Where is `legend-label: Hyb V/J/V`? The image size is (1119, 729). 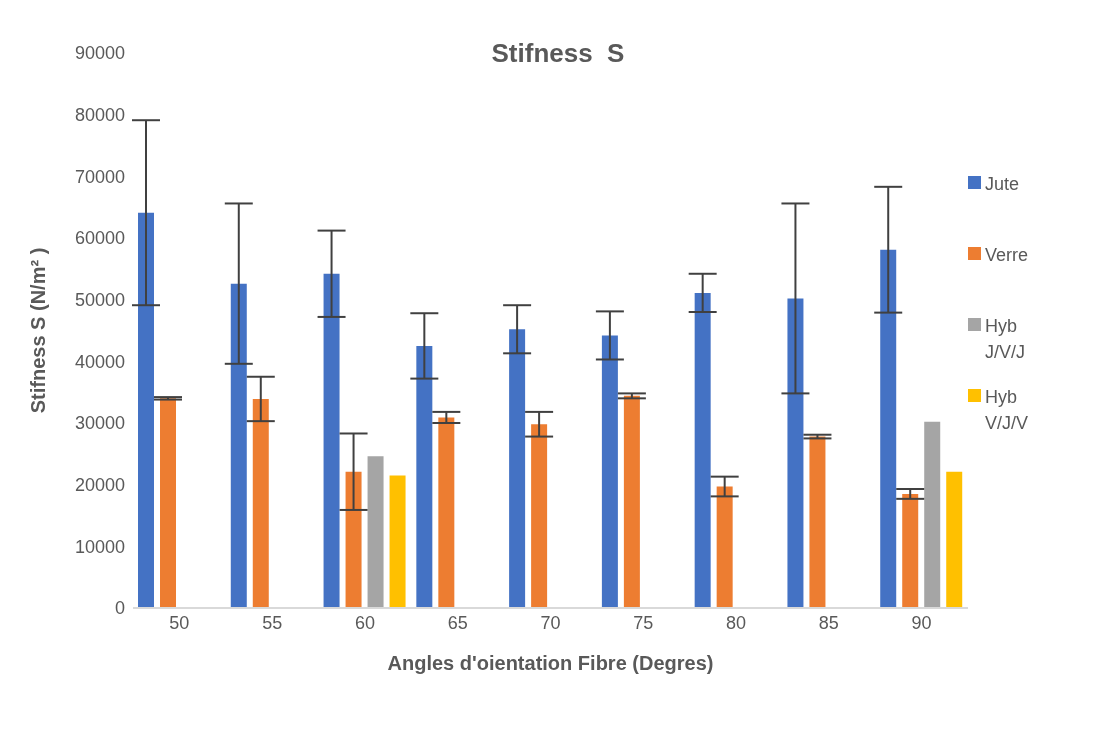
legend-label: Hyb V/J/V is located at coordinates (1007, 410).